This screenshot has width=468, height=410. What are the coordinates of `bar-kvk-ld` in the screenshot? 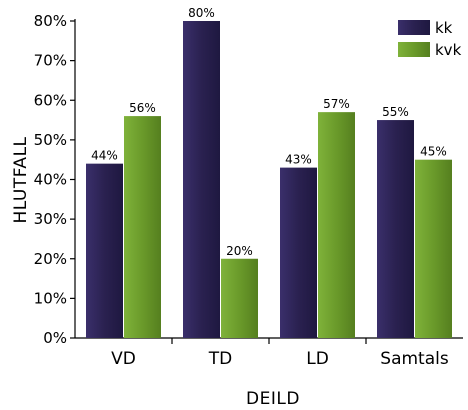 It's located at (336, 225).